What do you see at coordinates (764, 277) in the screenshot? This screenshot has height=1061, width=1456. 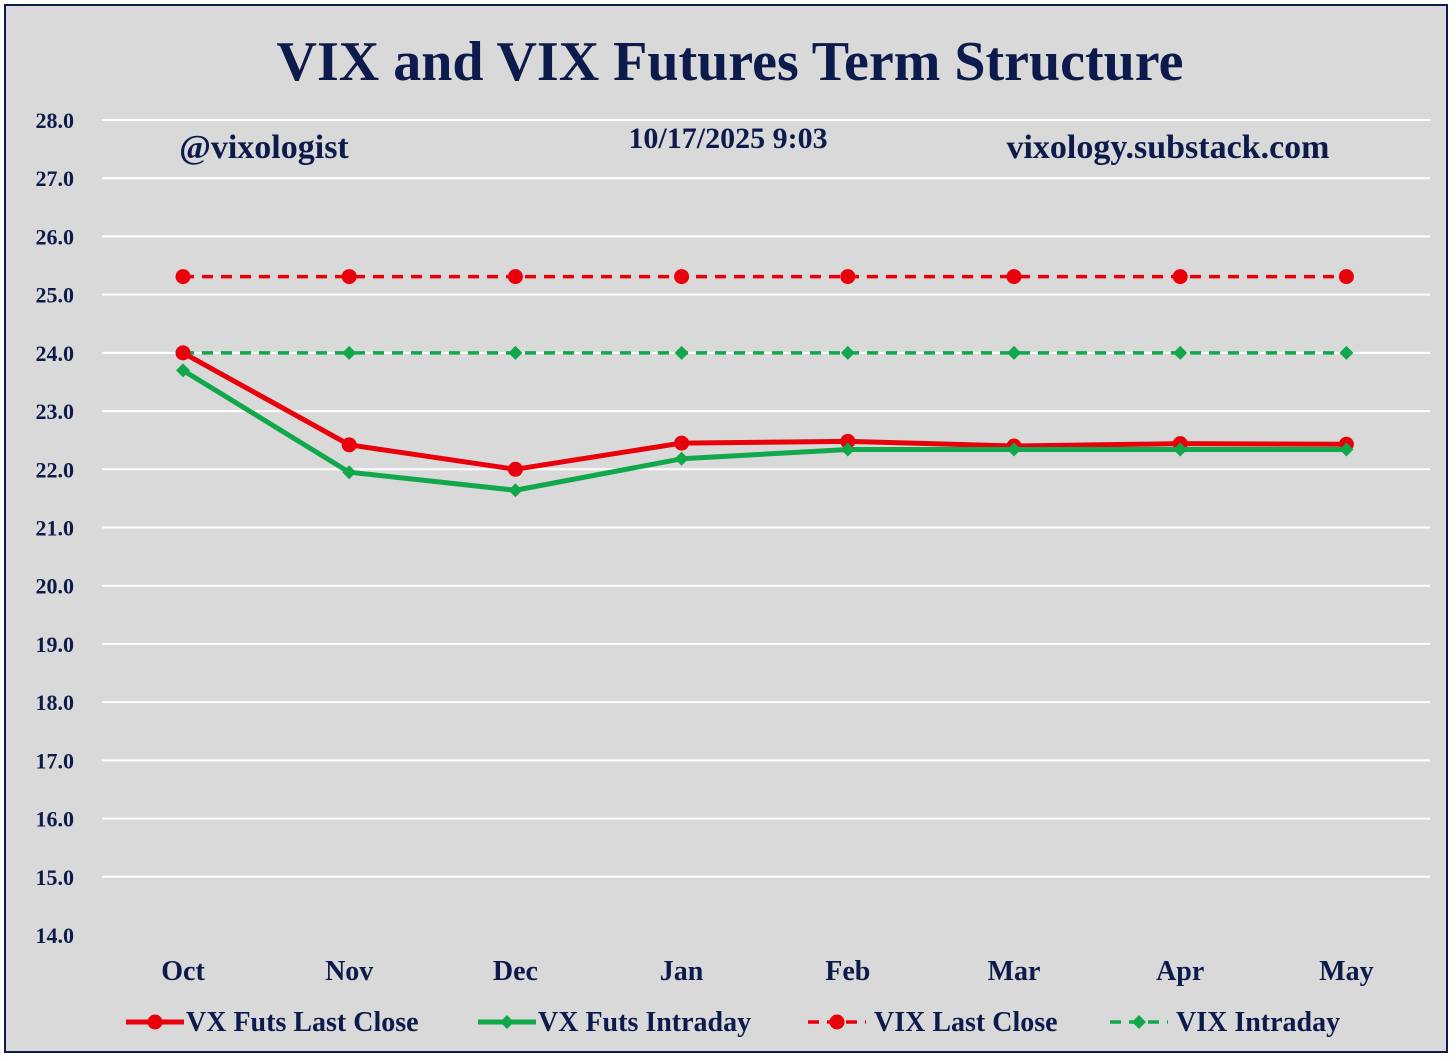 I see `series-vix-last-close` at bounding box center [764, 277].